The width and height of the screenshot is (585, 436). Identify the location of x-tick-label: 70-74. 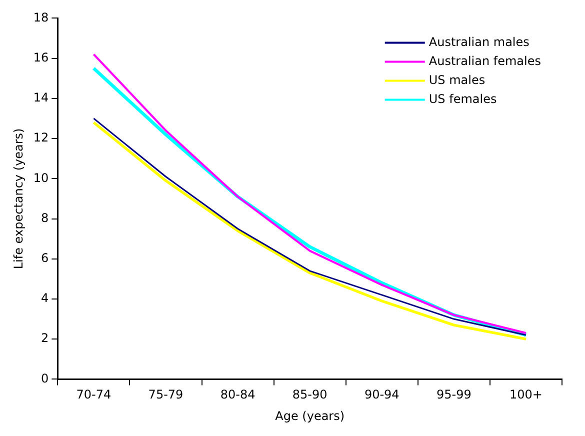
(94, 395).